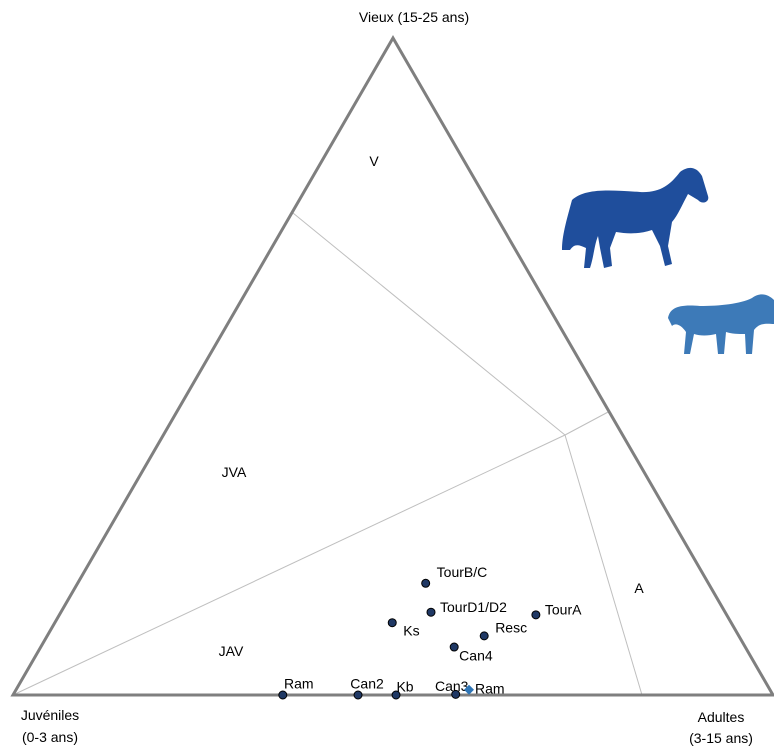  Describe the element at coordinates (721, 738) in the screenshot. I see `right-axis-label: (3-15 ans)` at that location.